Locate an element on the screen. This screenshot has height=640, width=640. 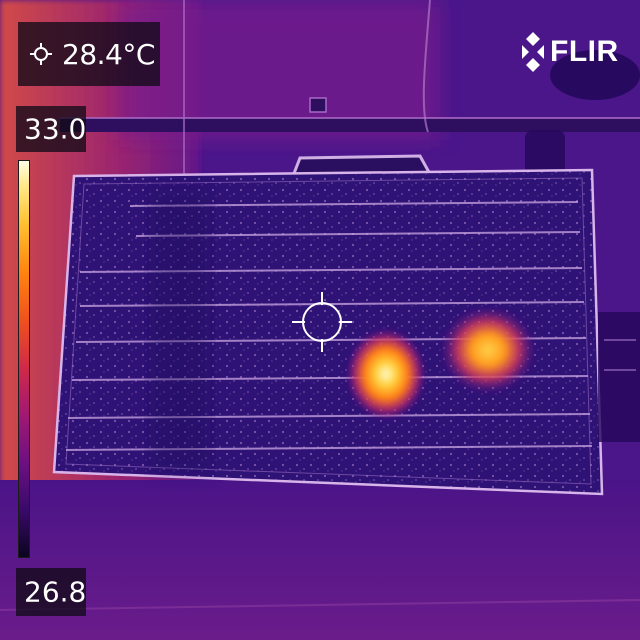
spot-temperature-value: 28.4°C is located at coordinates (108, 54).